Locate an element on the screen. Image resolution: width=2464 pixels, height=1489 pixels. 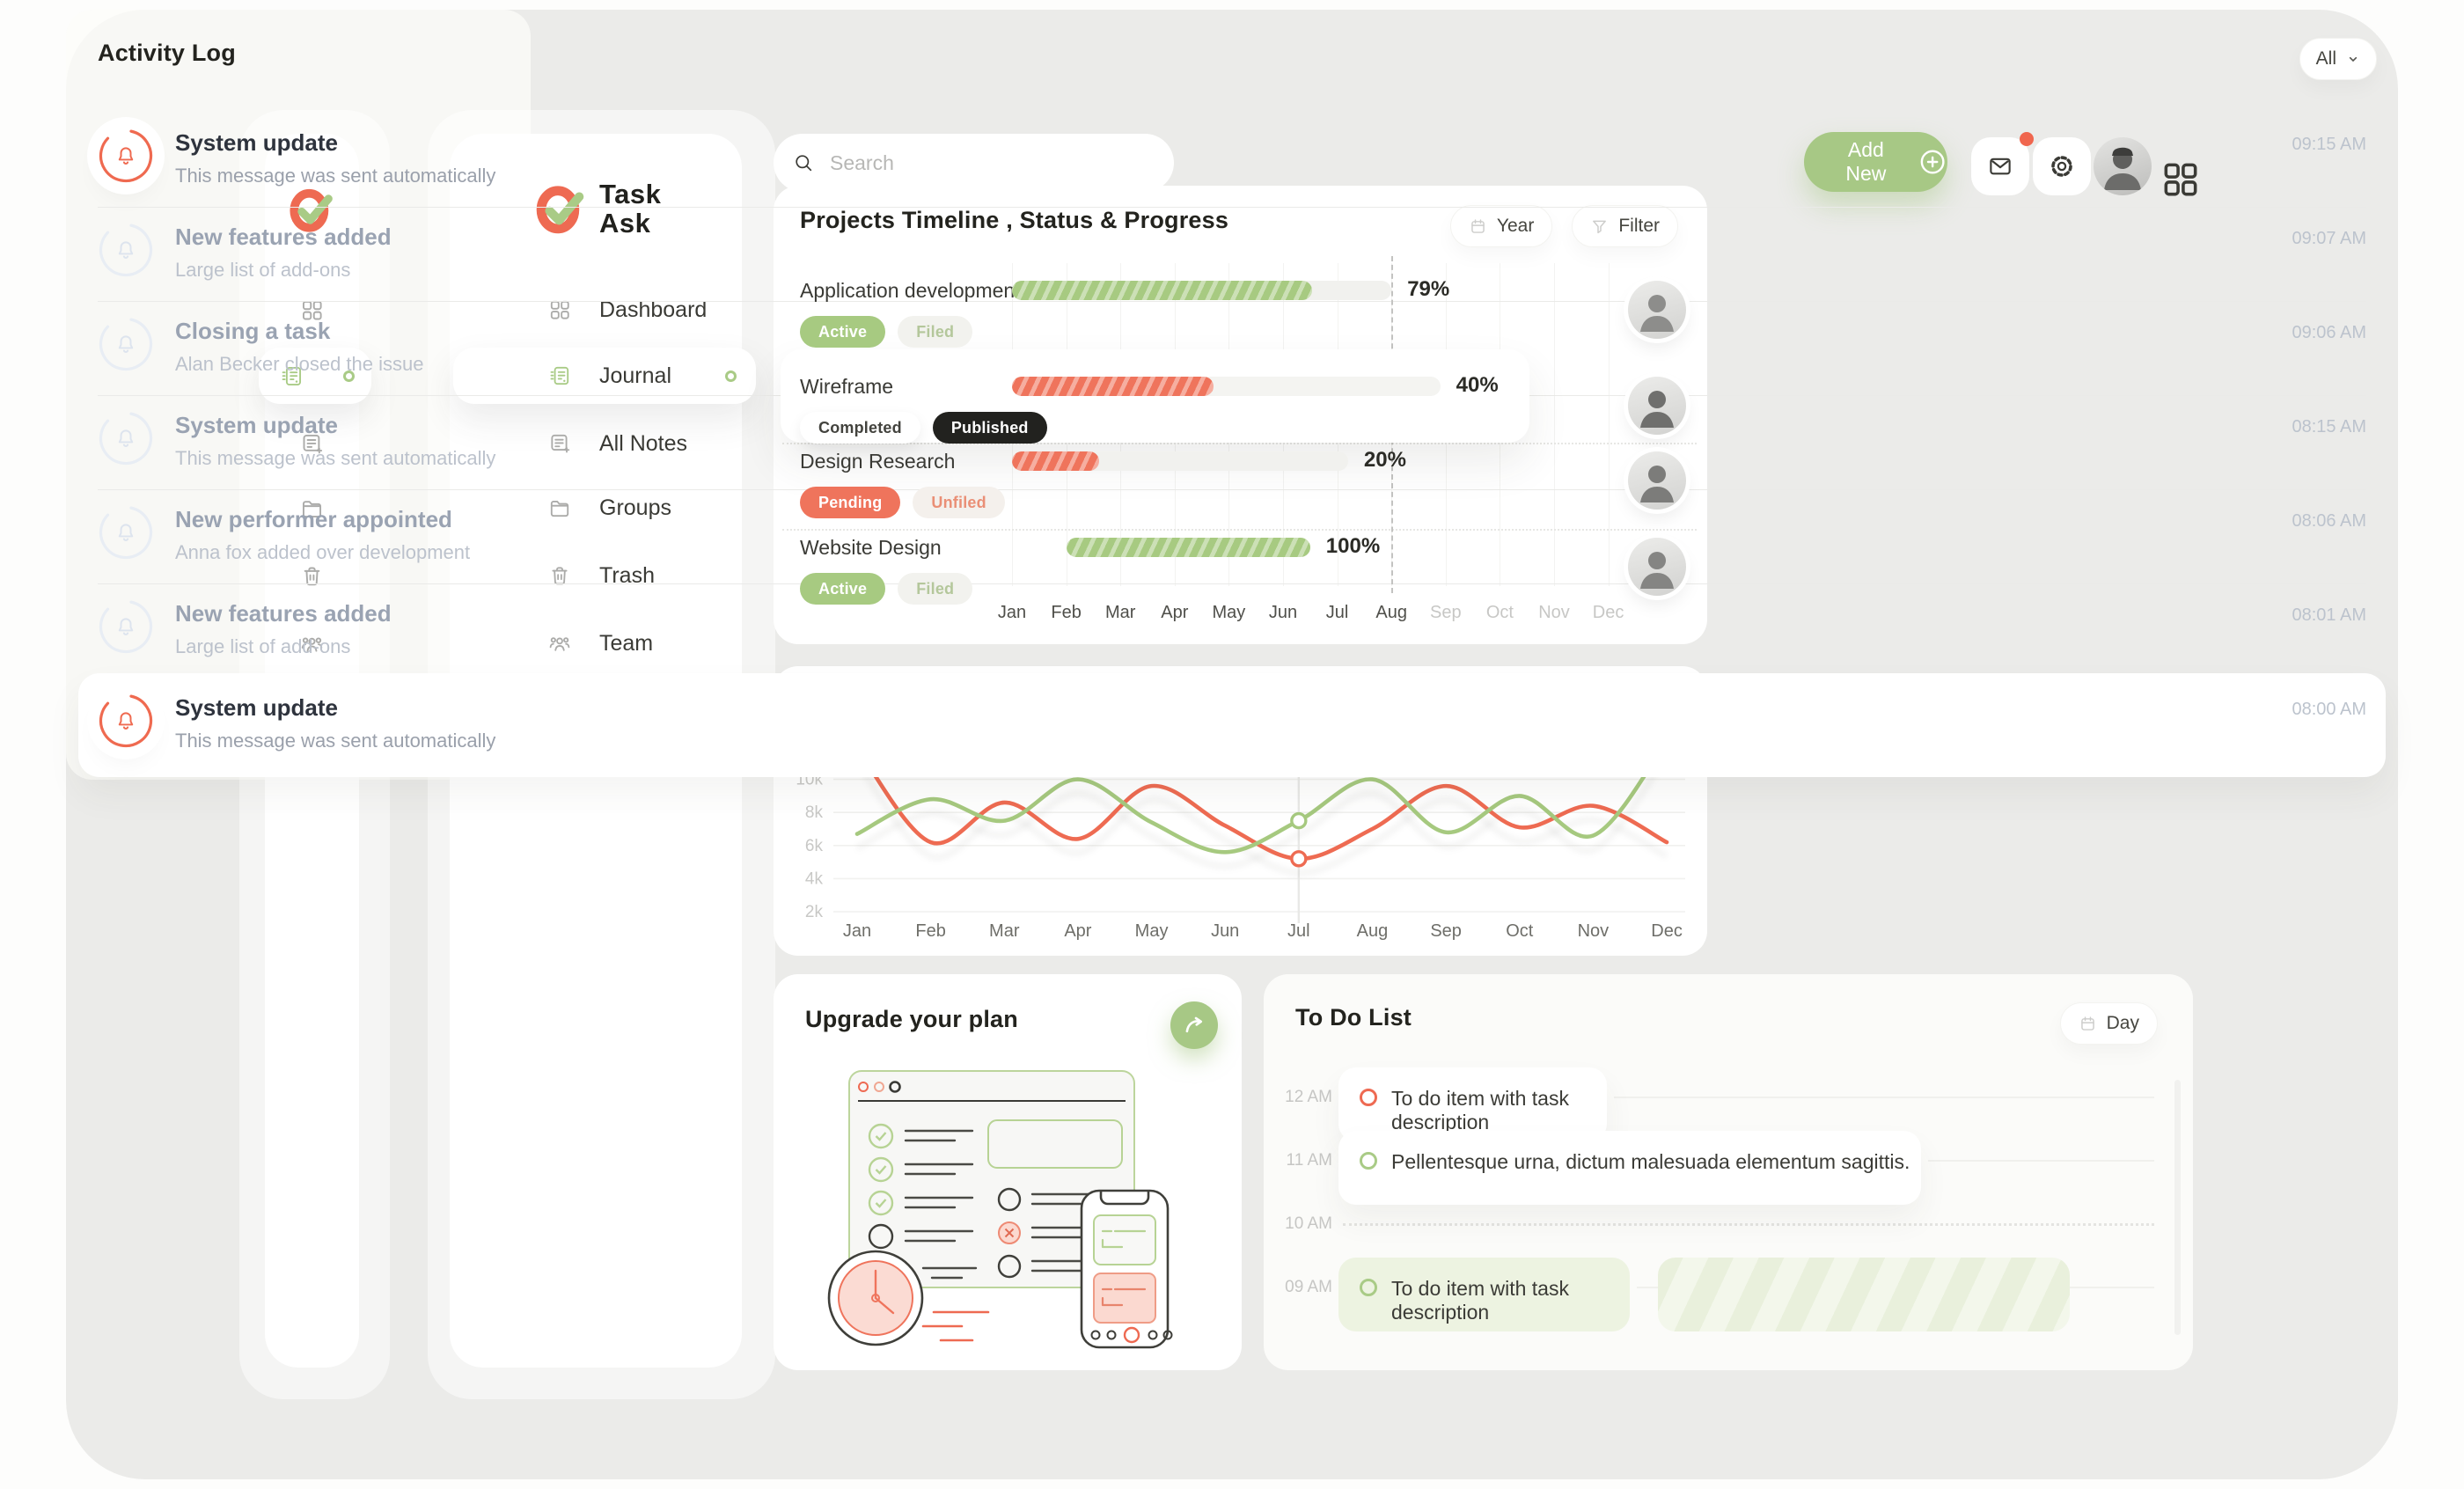
upgrade-share-button is located at coordinates (1194, 1025).